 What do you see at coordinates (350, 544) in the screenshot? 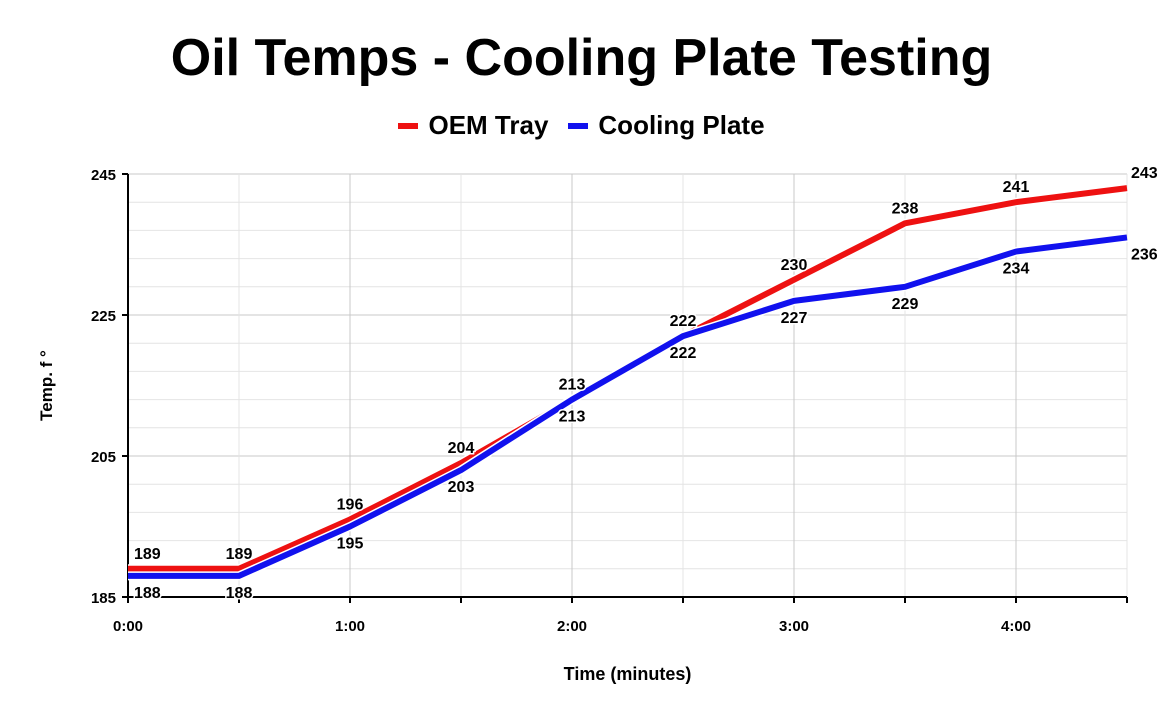
I see `data-label: 195` at bounding box center [350, 544].